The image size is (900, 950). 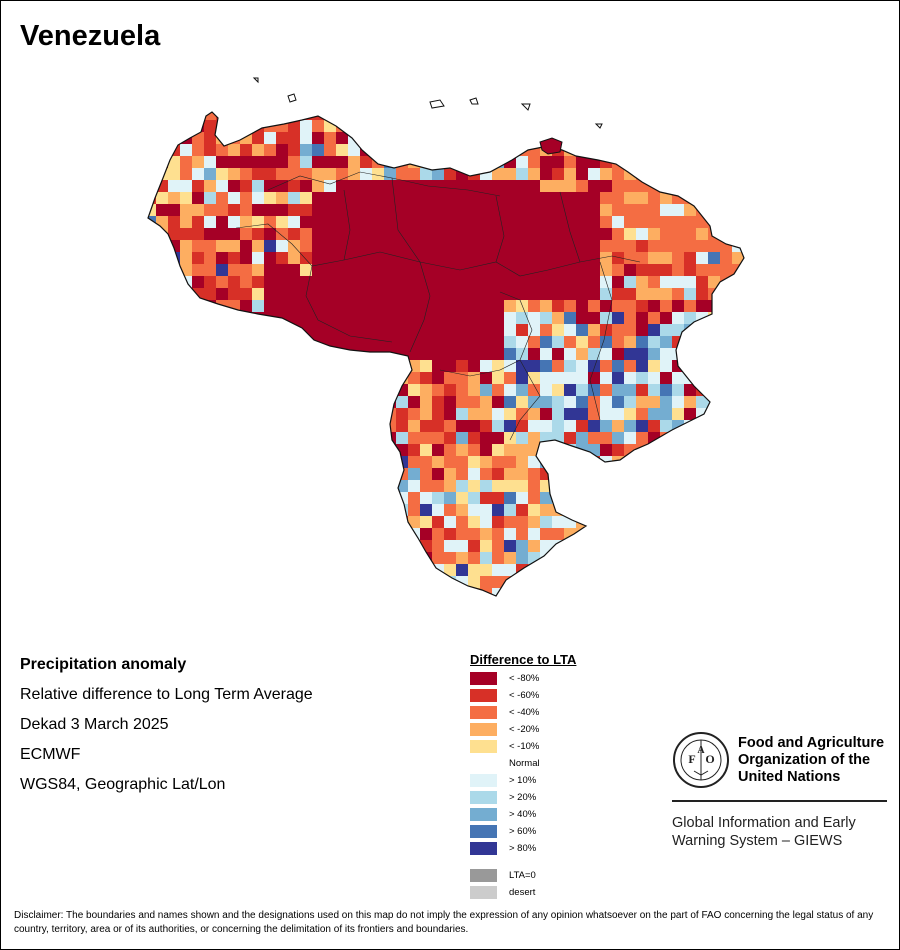 What do you see at coordinates (522, 875) in the screenshot?
I see `legend-label: LTA=0` at bounding box center [522, 875].